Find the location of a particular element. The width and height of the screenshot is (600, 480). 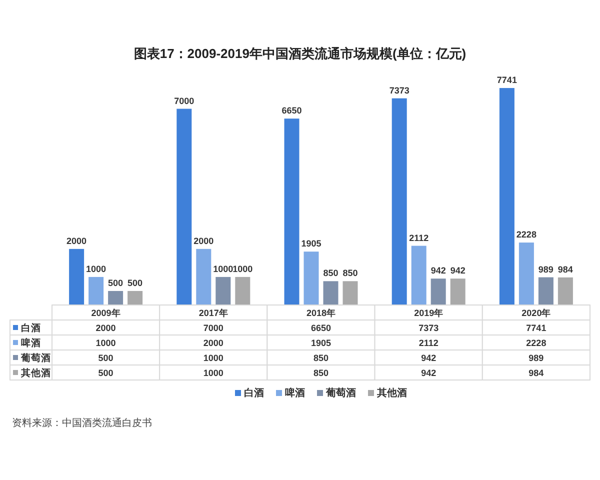

data-label: 7000 is located at coordinates (184, 101).